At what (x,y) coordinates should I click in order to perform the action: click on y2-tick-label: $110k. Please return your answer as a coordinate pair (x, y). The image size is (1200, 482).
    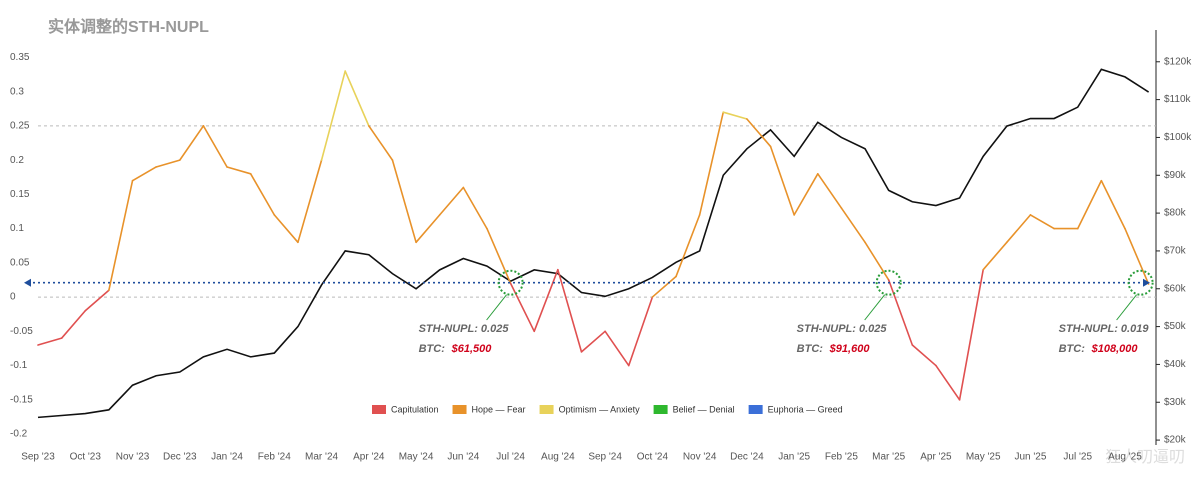
    Looking at the image, I should click on (1178, 99).